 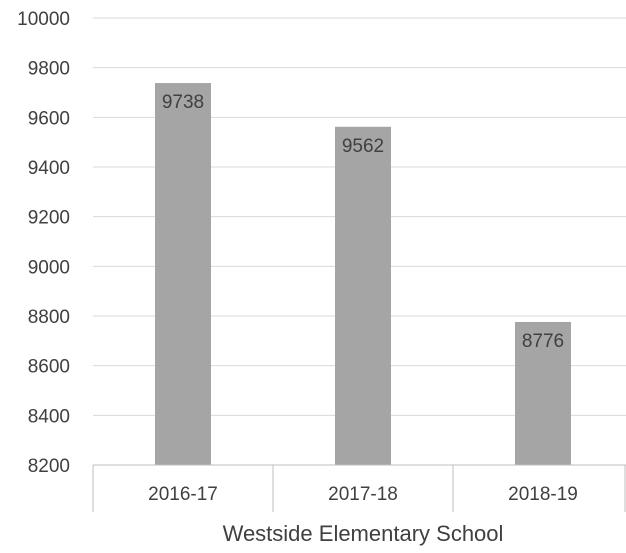 I want to click on y-tick-label: 10000, so click(x=43, y=19).